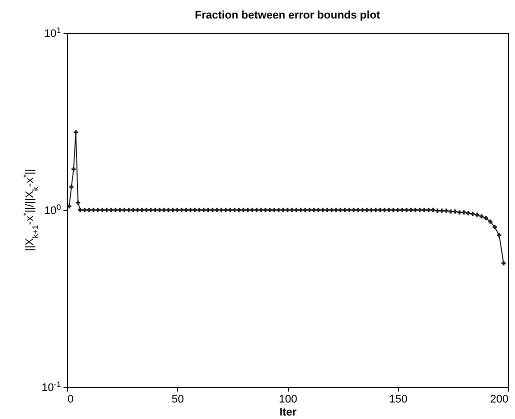 The height and width of the screenshot is (419, 515). Describe the element at coordinates (53, 33) in the screenshot. I see `y-tick-label: 10$^{1}$` at that location.